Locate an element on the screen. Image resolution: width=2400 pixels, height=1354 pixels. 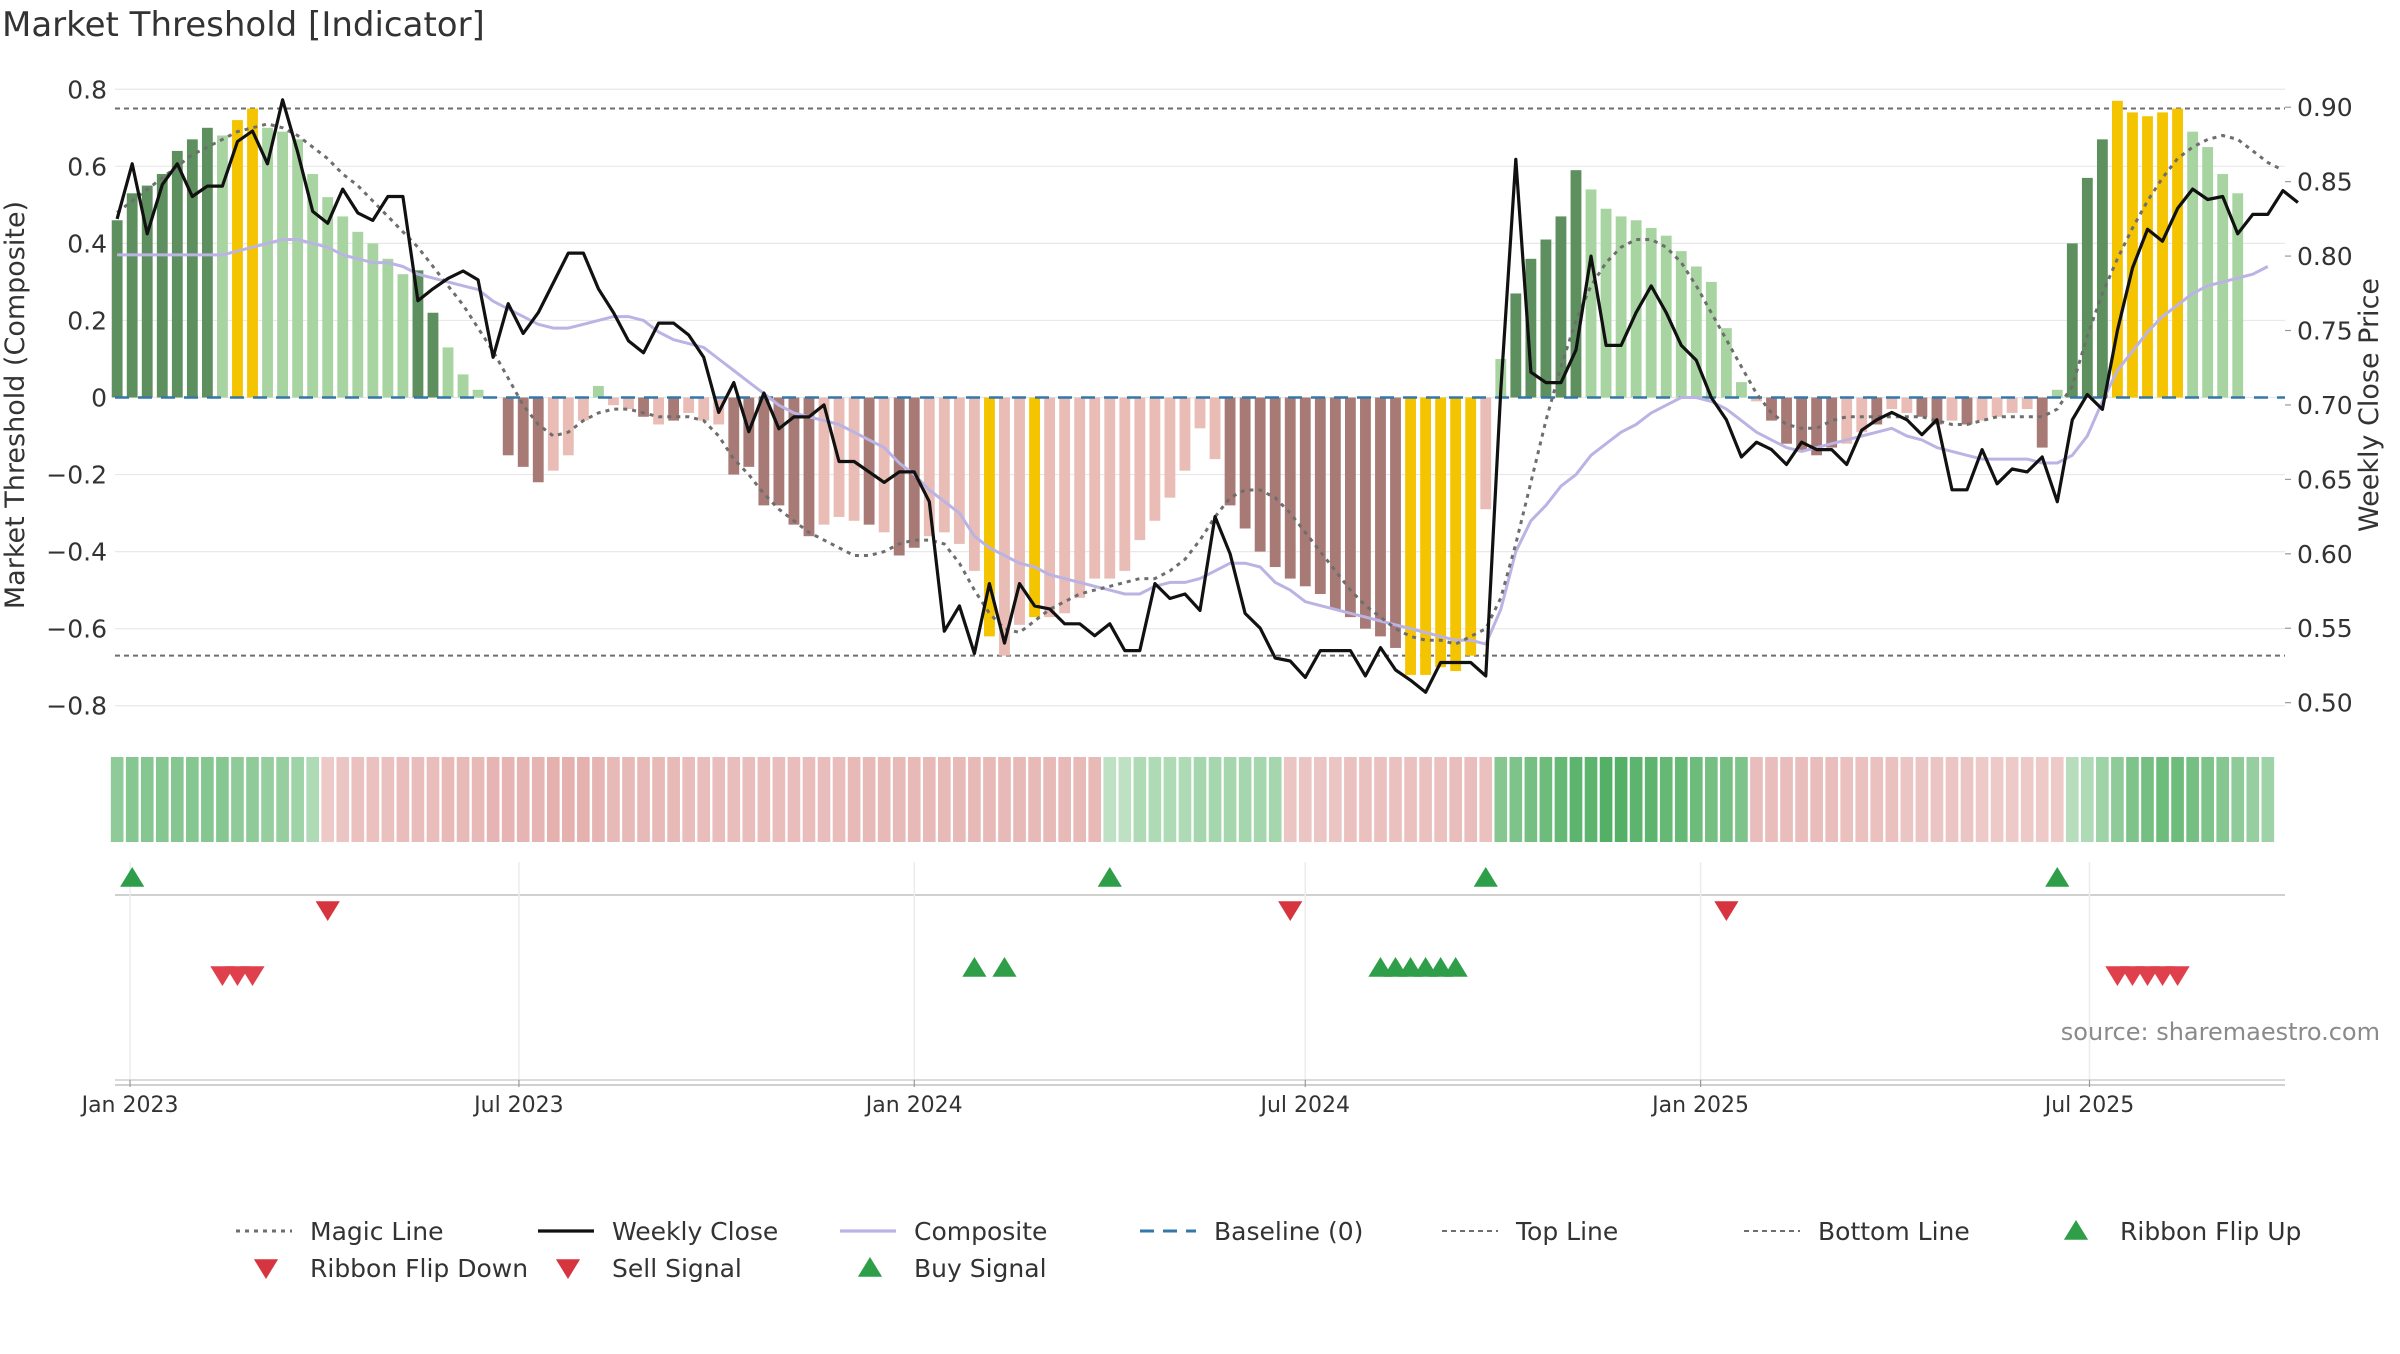
y-tick-label: 0.6 is located at coordinates (87, 166).